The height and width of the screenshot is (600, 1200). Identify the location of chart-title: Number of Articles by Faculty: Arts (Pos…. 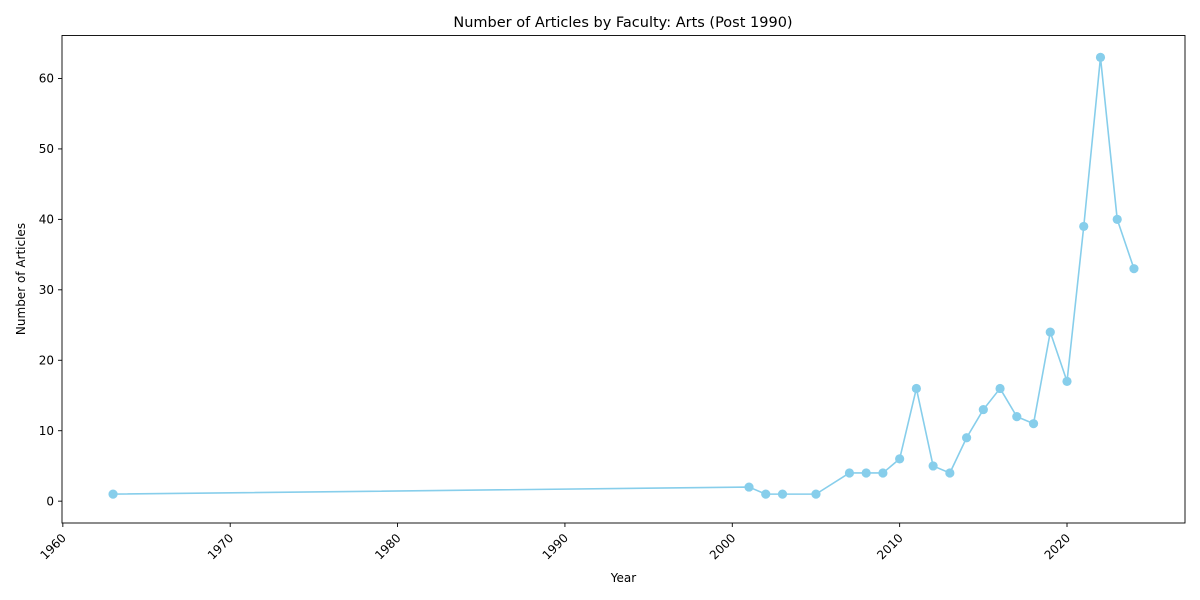
(622, 23).